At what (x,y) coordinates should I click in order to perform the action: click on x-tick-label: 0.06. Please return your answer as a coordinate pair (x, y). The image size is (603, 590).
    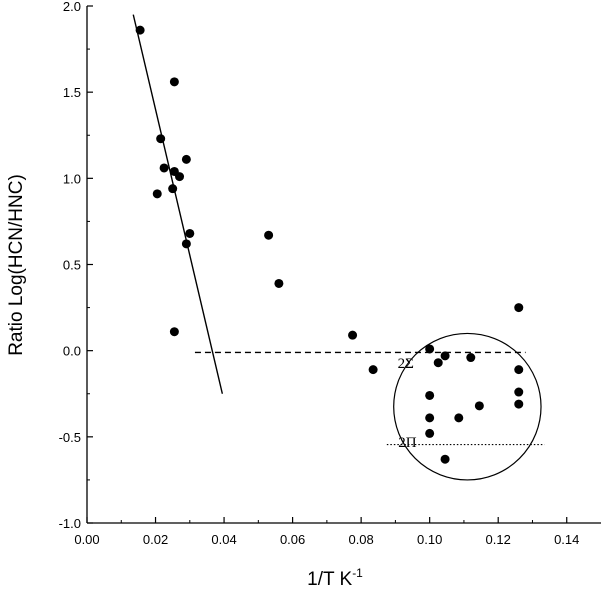
    Looking at the image, I should click on (292, 539).